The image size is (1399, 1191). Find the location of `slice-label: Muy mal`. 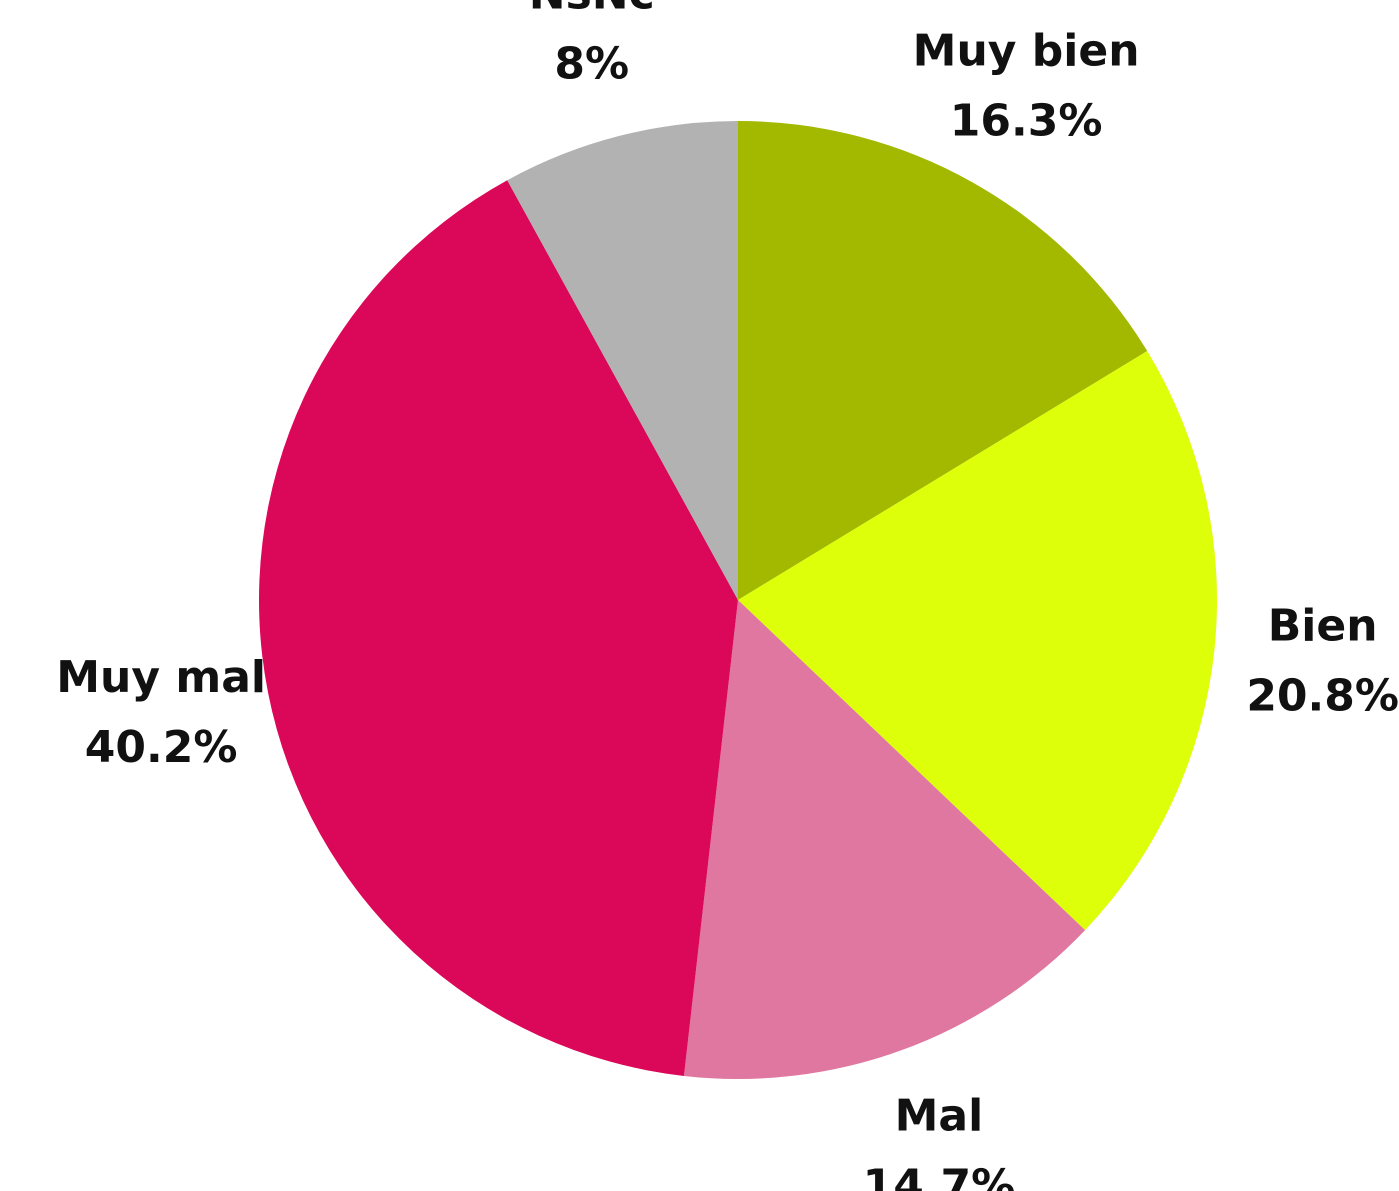

slice-label: Muy mal is located at coordinates (161, 677).